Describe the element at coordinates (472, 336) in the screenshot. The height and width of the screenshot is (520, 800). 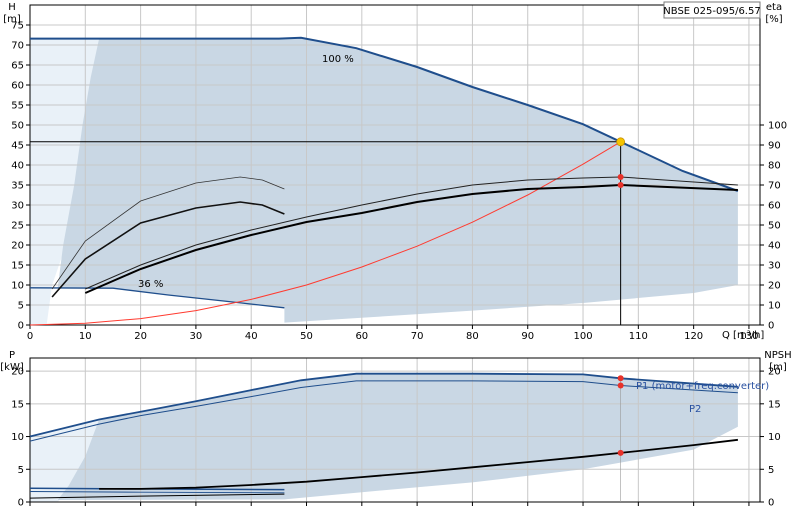
I see `x-tick-label: 80` at that location.